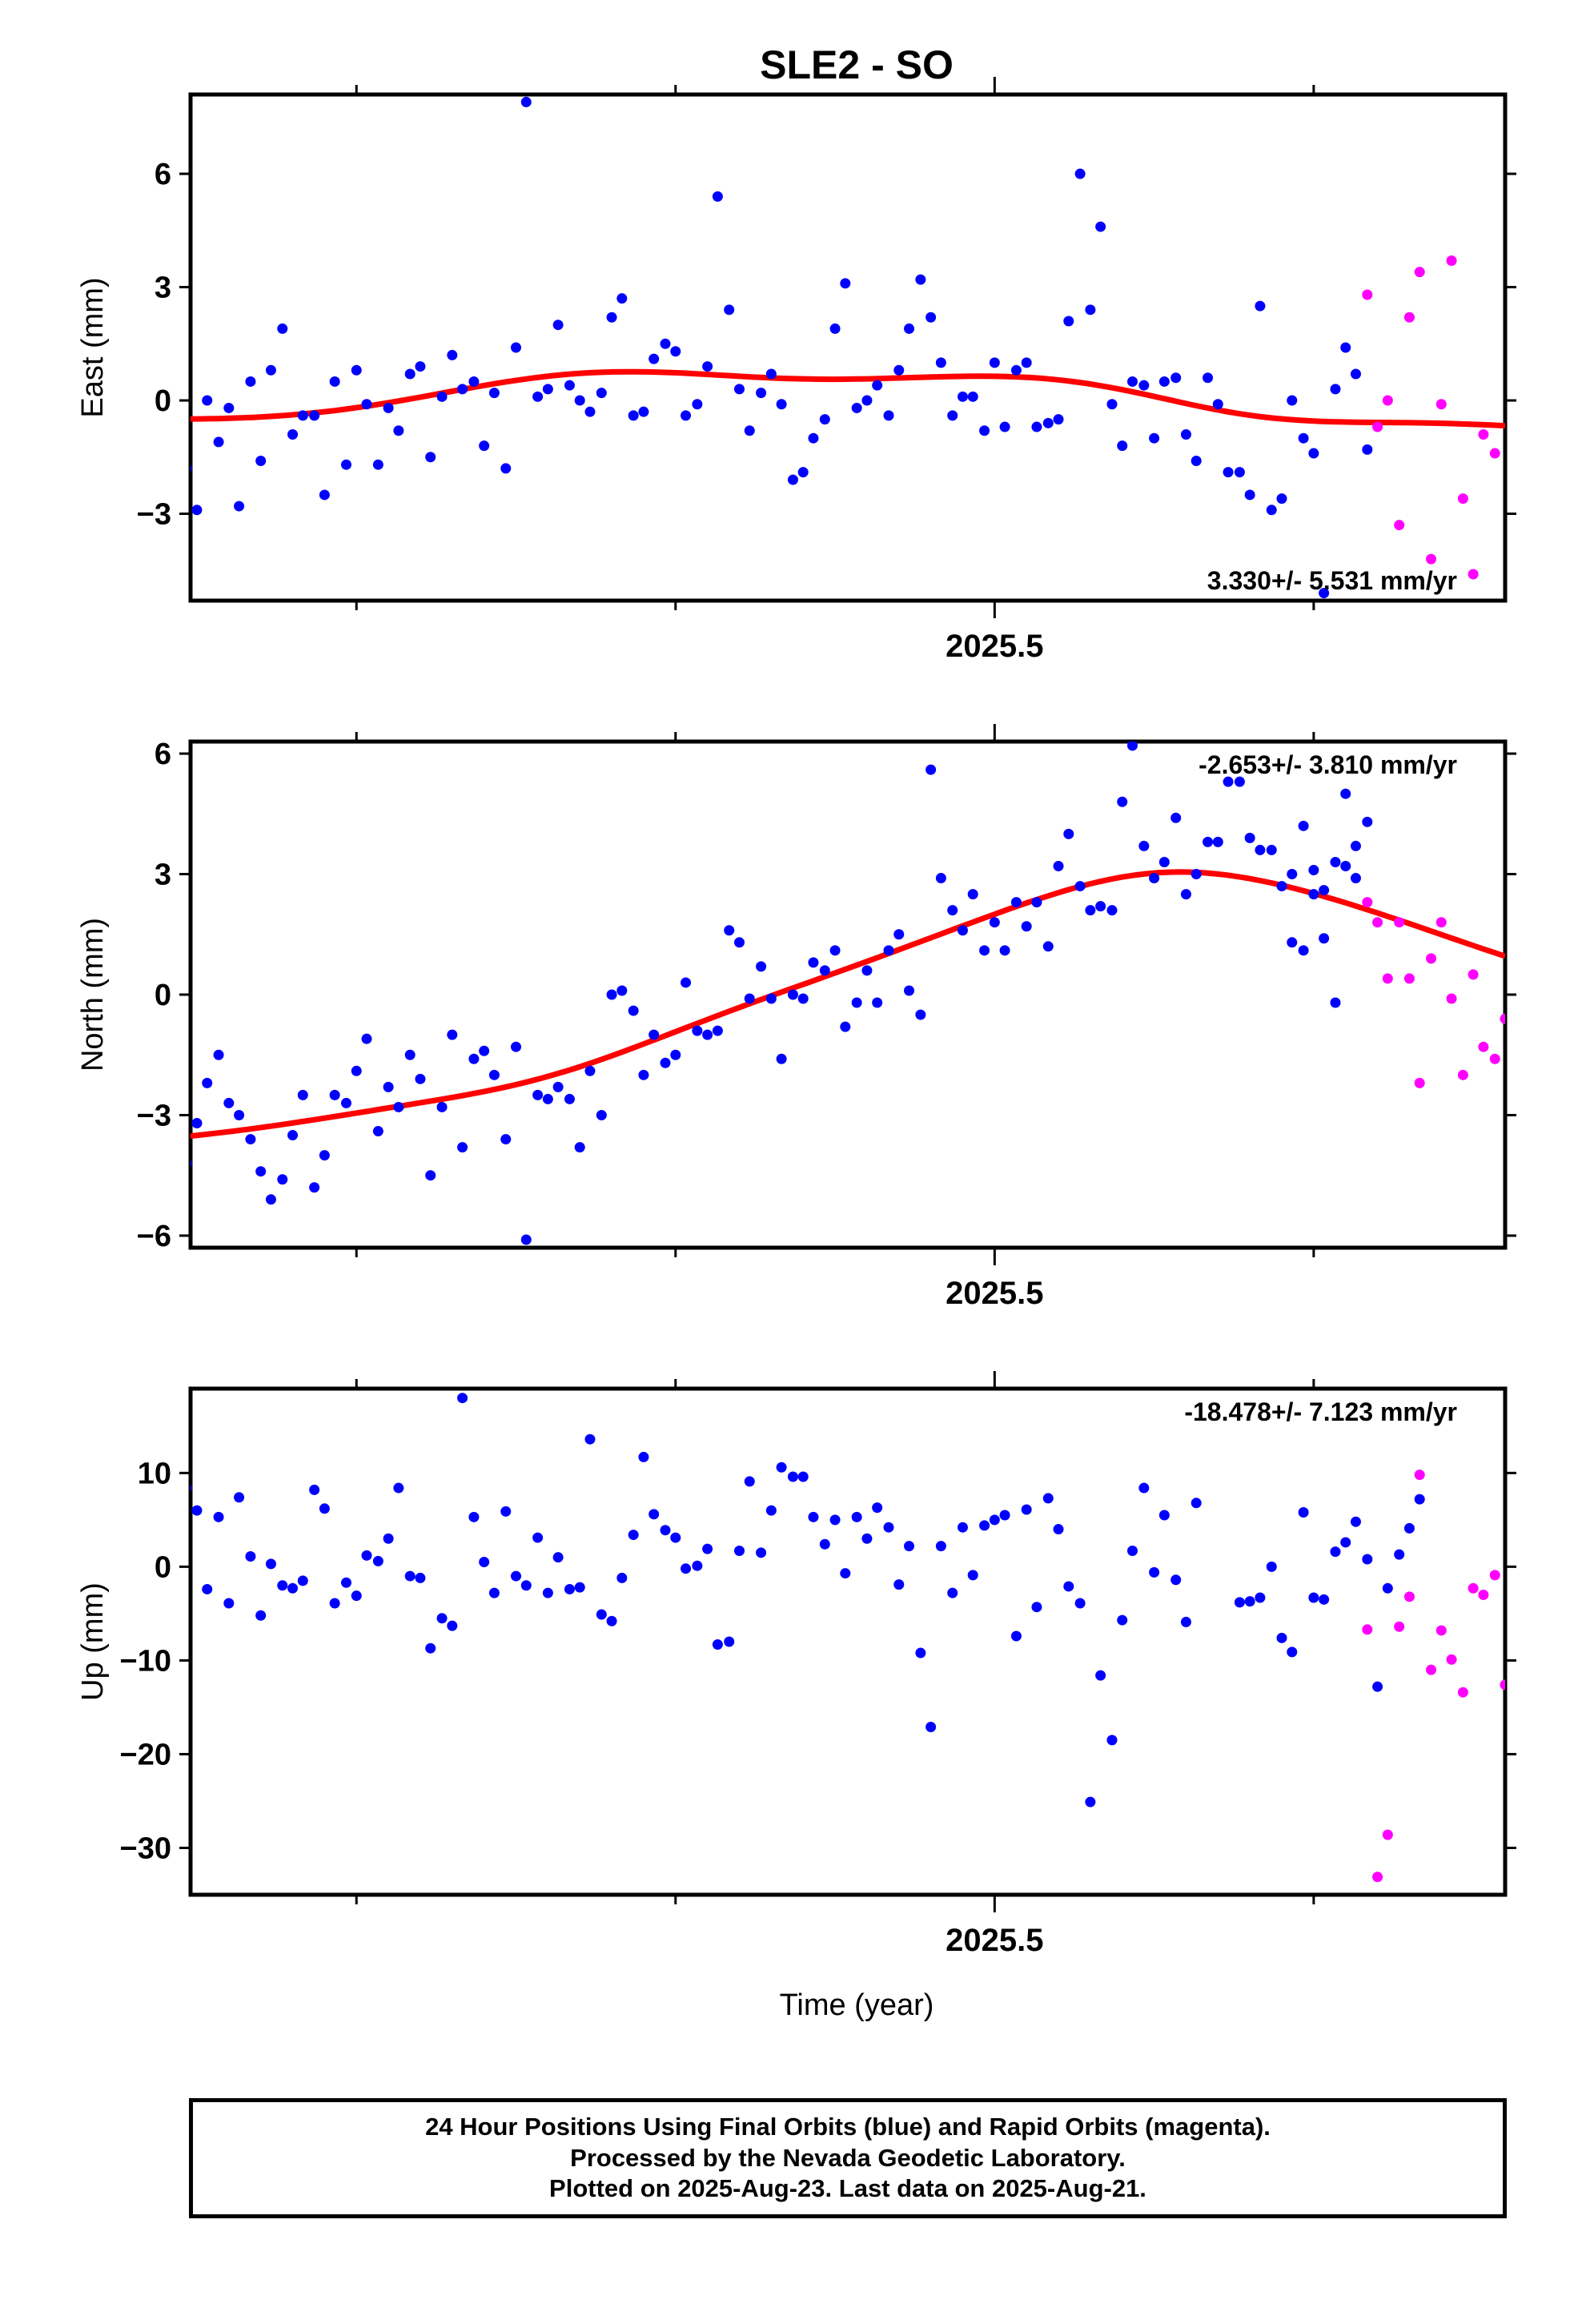  What do you see at coordinates (154, 515) in the screenshot?
I see `y-tick-label: −3` at bounding box center [154, 515].